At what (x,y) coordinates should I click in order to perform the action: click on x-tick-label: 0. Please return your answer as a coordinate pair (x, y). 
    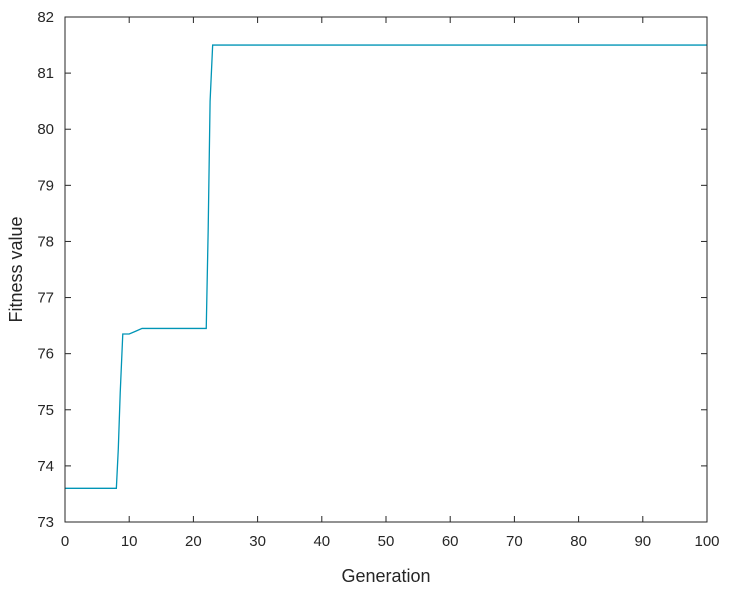
    Looking at the image, I should click on (65, 541).